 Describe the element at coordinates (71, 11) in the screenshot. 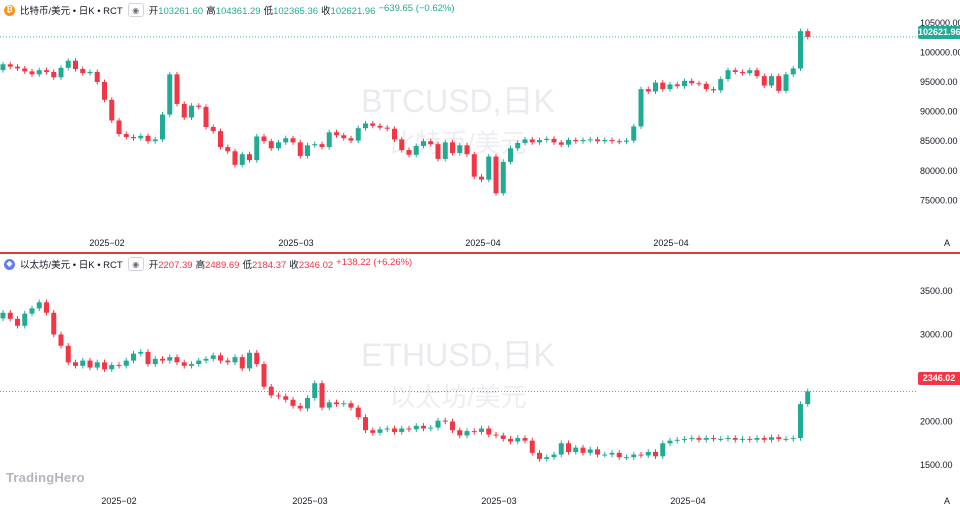

I see `btc-symbol-title: 比特币/美元 • 日K • RCT` at that location.